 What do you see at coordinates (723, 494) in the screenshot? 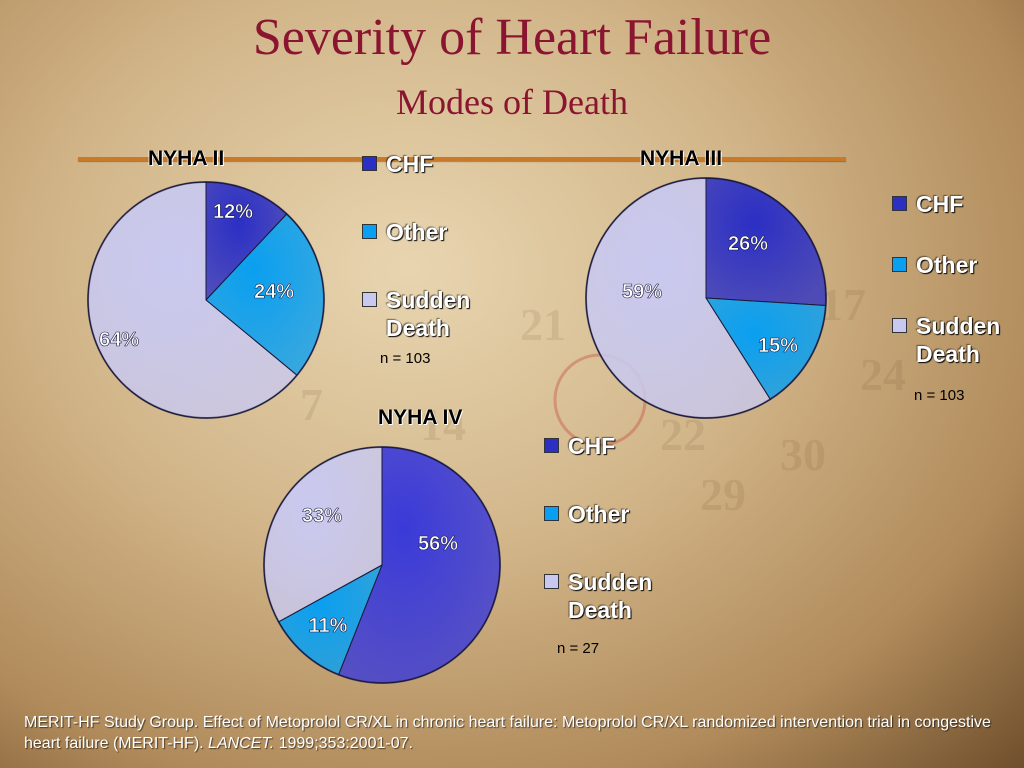
I see `svg-text: 29` at bounding box center [723, 494].